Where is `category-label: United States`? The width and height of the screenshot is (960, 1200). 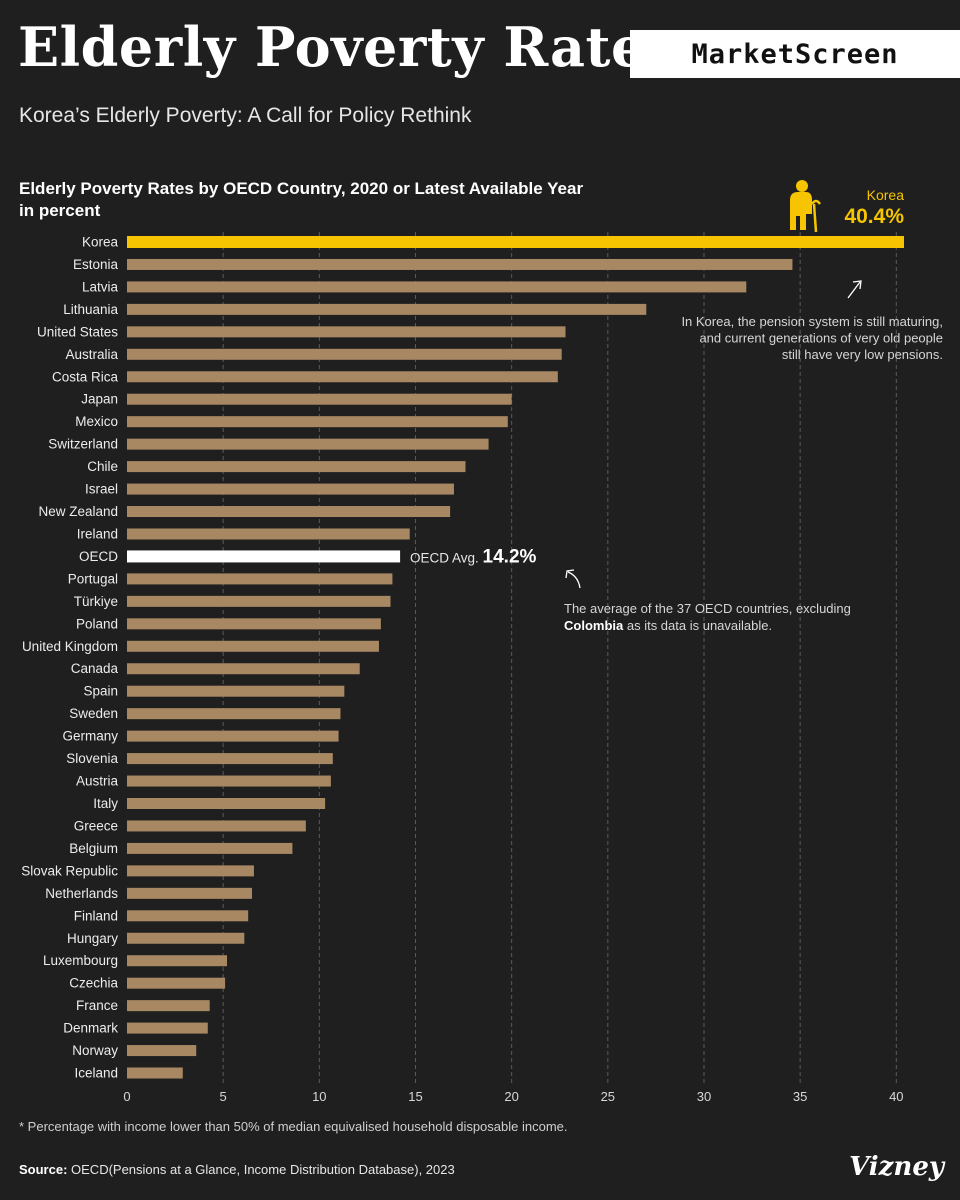 category-label: United States is located at coordinates (77, 331).